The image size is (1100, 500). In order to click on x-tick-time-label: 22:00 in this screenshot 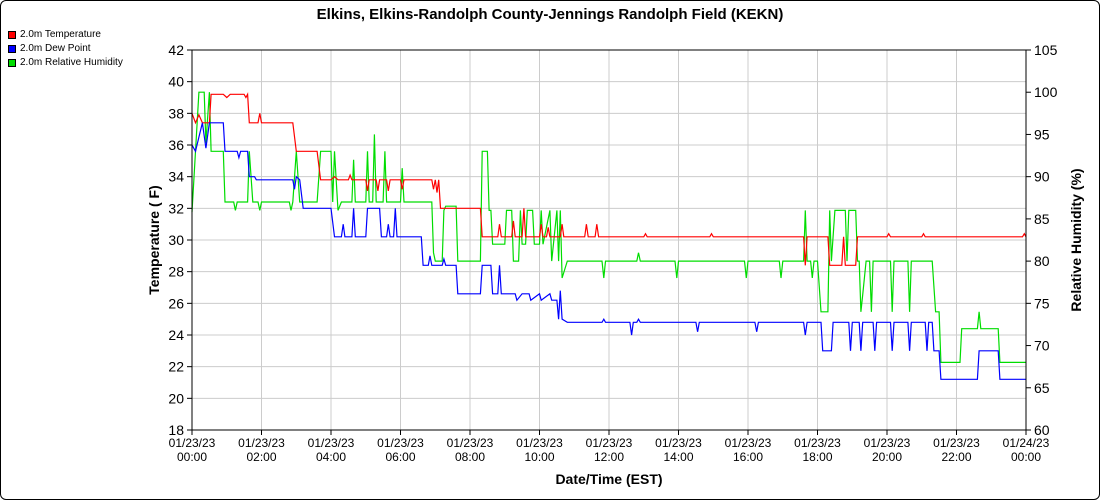, I will do `click(956, 457)`.